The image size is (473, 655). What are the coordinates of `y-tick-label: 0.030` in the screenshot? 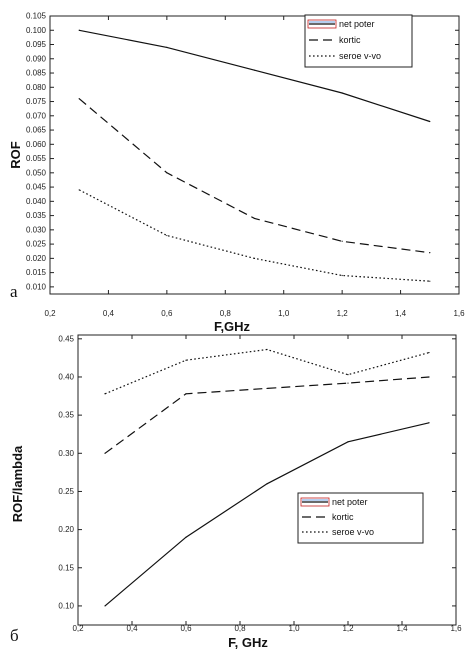 It's located at (36, 229).